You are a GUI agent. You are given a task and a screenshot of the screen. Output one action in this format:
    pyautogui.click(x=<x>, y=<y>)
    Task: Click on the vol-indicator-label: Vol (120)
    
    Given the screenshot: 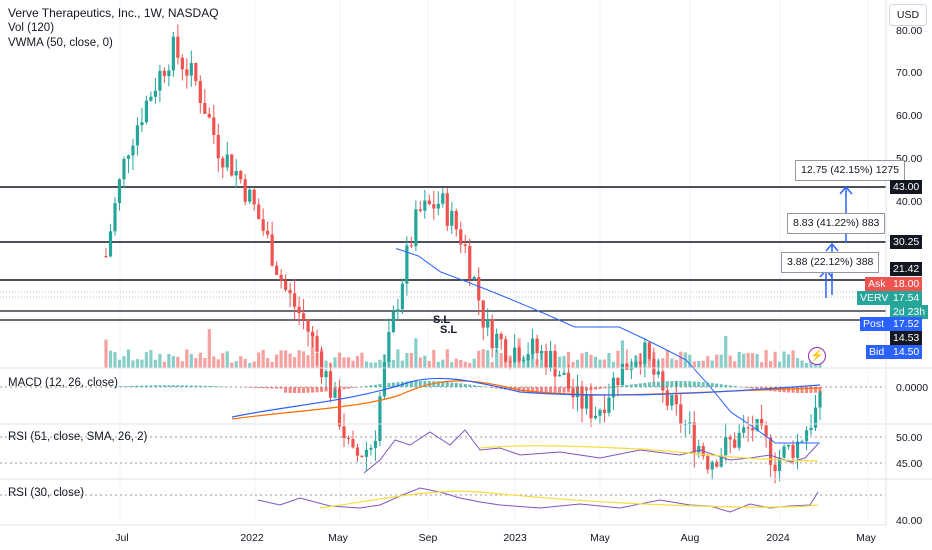 What is the action you would take?
    pyautogui.click(x=31, y=28)
    